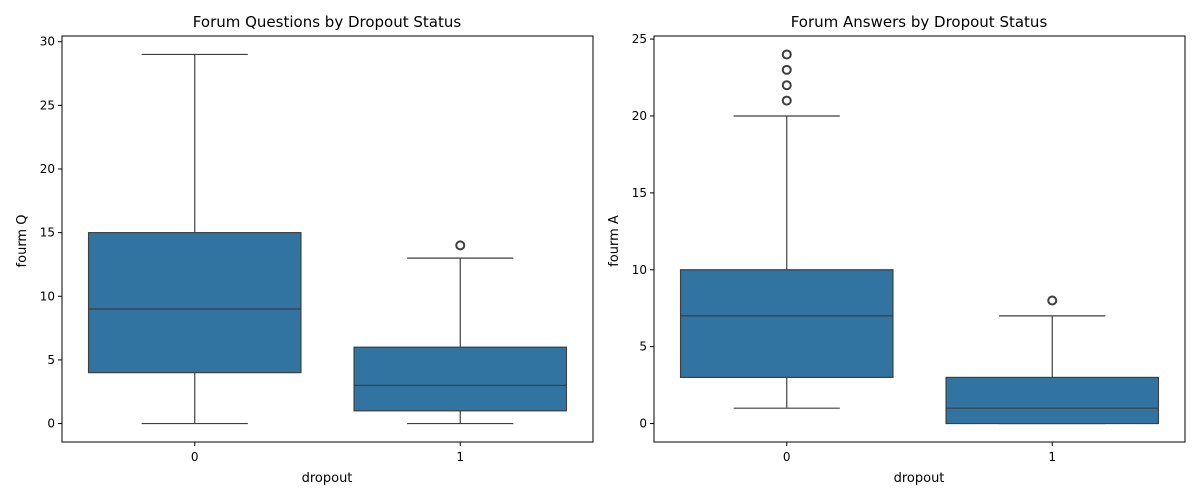  I want to click on chart-title: Forum Answers by Dropout Status, so click(919, 22).